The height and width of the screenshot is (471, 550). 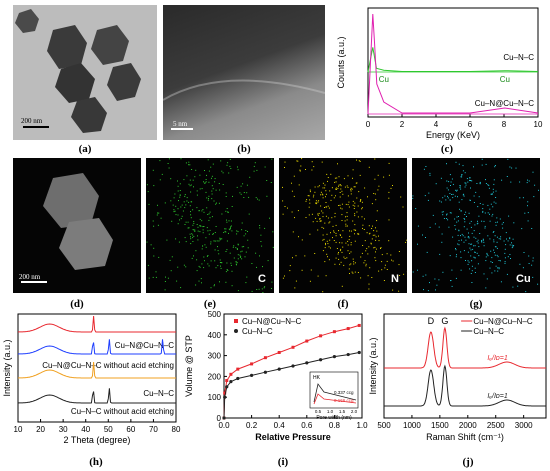 I want to click on xrd-xtick-label: 60, so click(x=130, y=429).